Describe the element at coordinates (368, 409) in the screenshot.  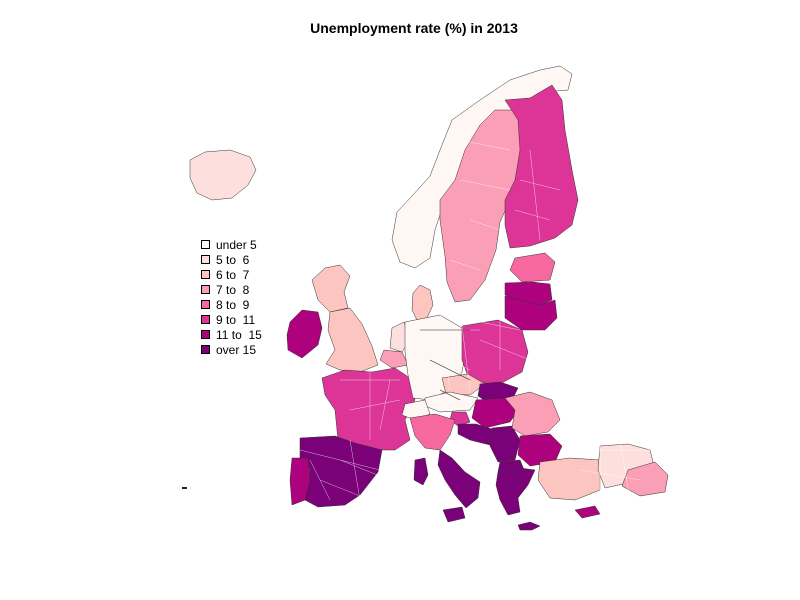
I see `region-france` at that location.